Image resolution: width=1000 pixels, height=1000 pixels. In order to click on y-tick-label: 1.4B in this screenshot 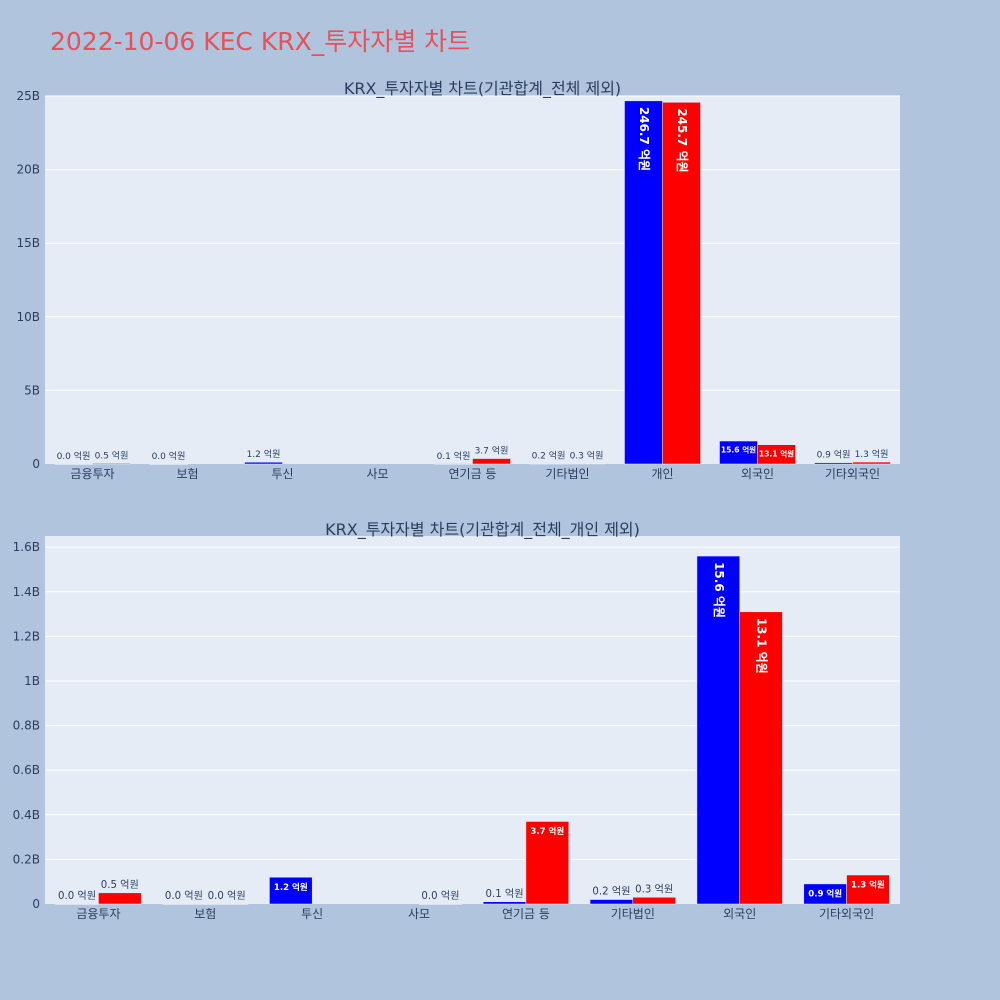, I will do `click(26, 592)`.